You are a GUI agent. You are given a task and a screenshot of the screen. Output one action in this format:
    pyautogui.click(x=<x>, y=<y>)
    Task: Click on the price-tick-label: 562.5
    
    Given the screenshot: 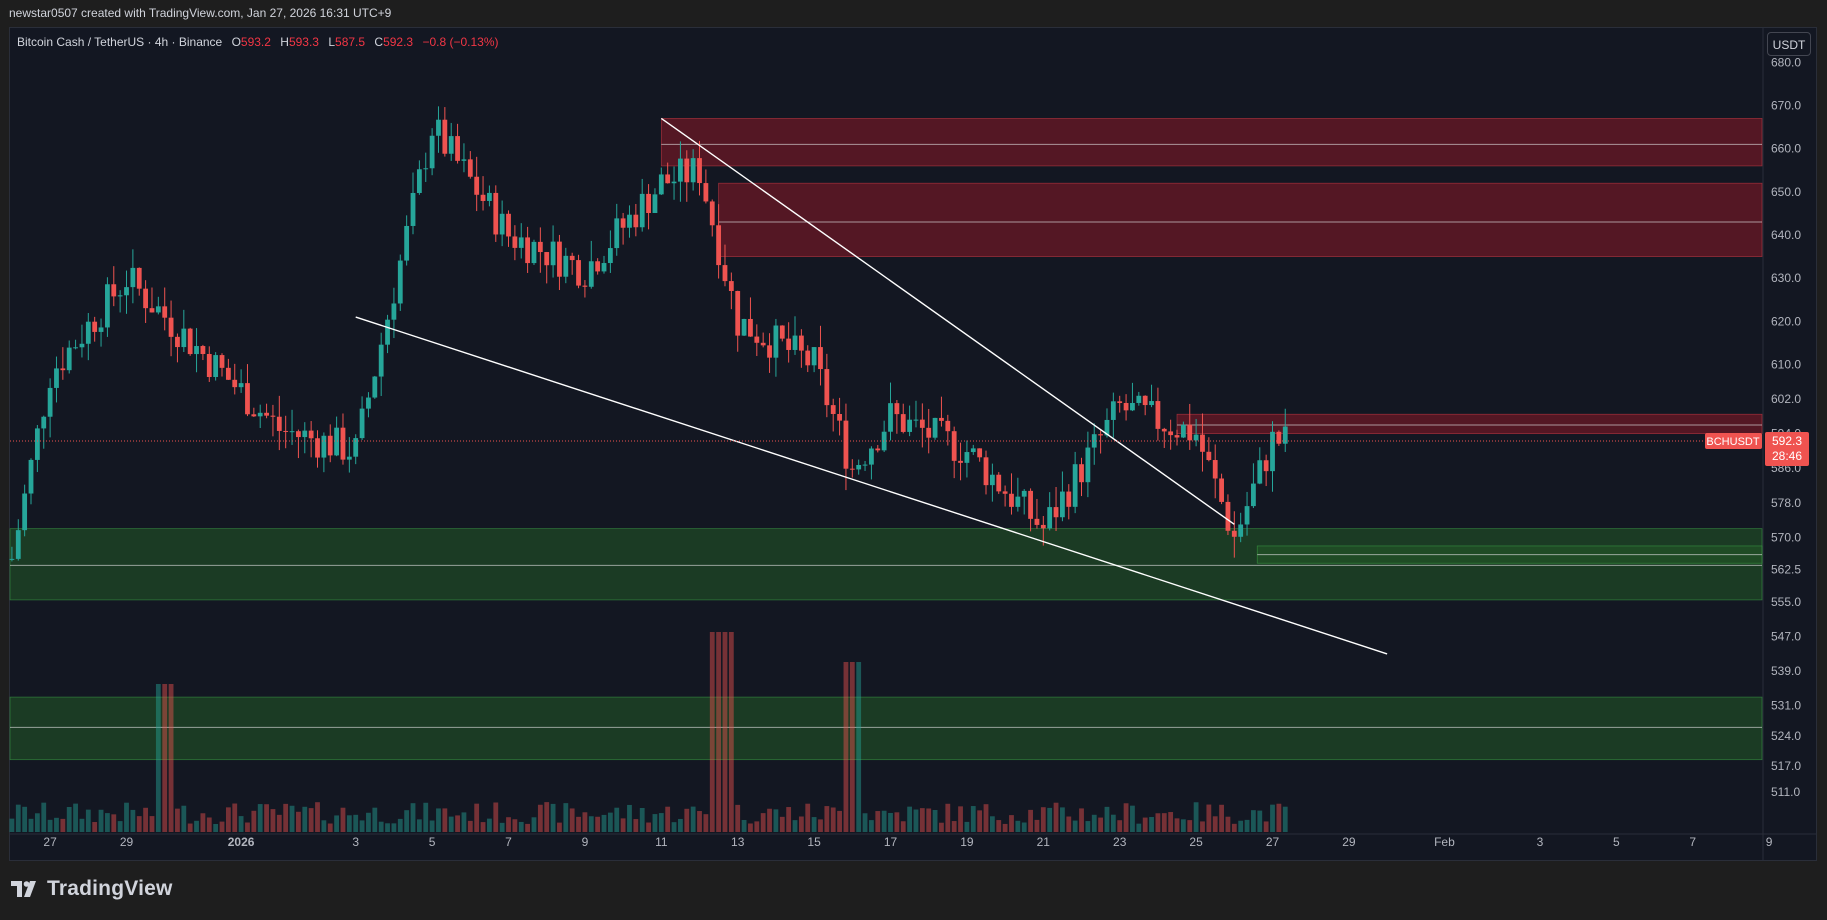 What is the action you would take?
    pyautogui.click(x=1786, y=570)
    